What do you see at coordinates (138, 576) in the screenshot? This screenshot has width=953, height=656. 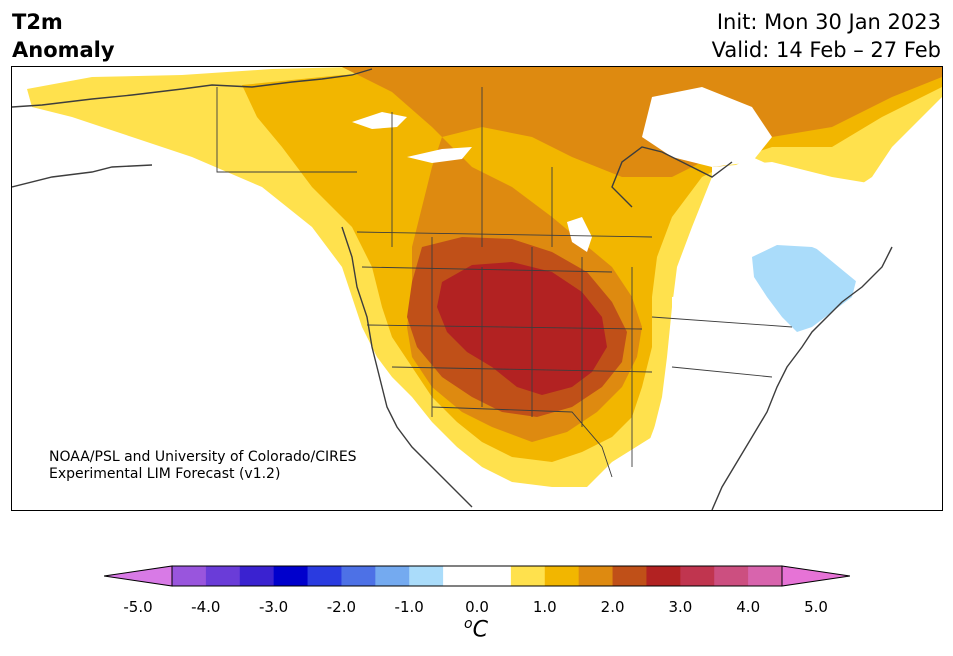 I see `colorbar-arrow-low` at bounding box center [138, 576].